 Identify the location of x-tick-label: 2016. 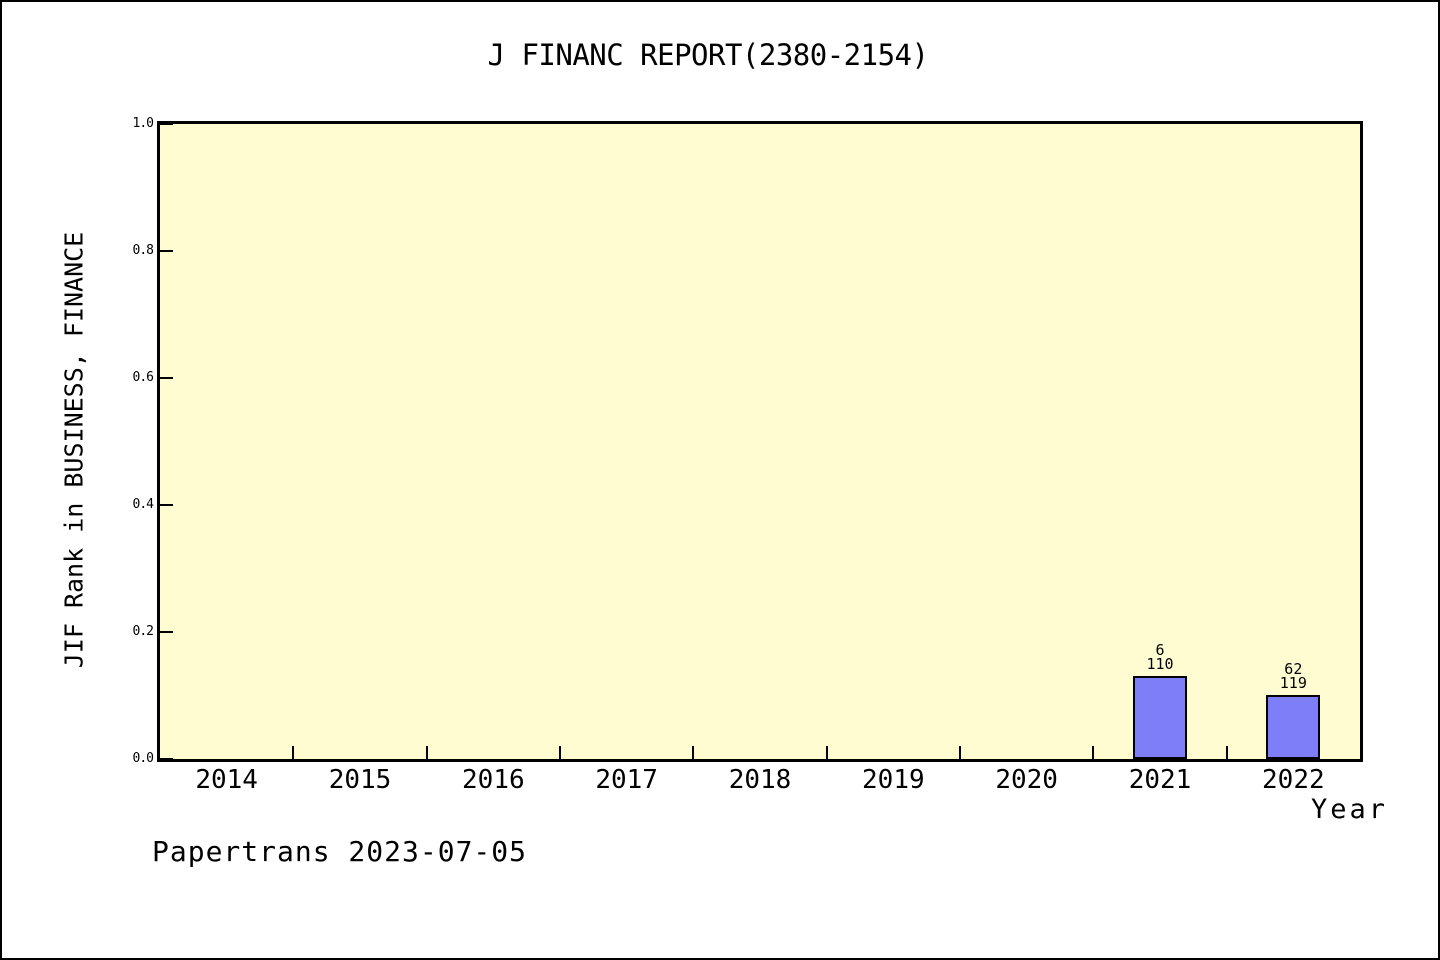
(493, 780).